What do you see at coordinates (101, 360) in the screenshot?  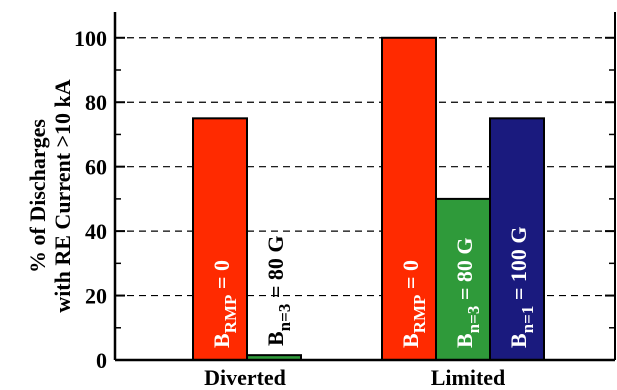 I see `y-tick-label: 0` at bounding box center [101, 360].